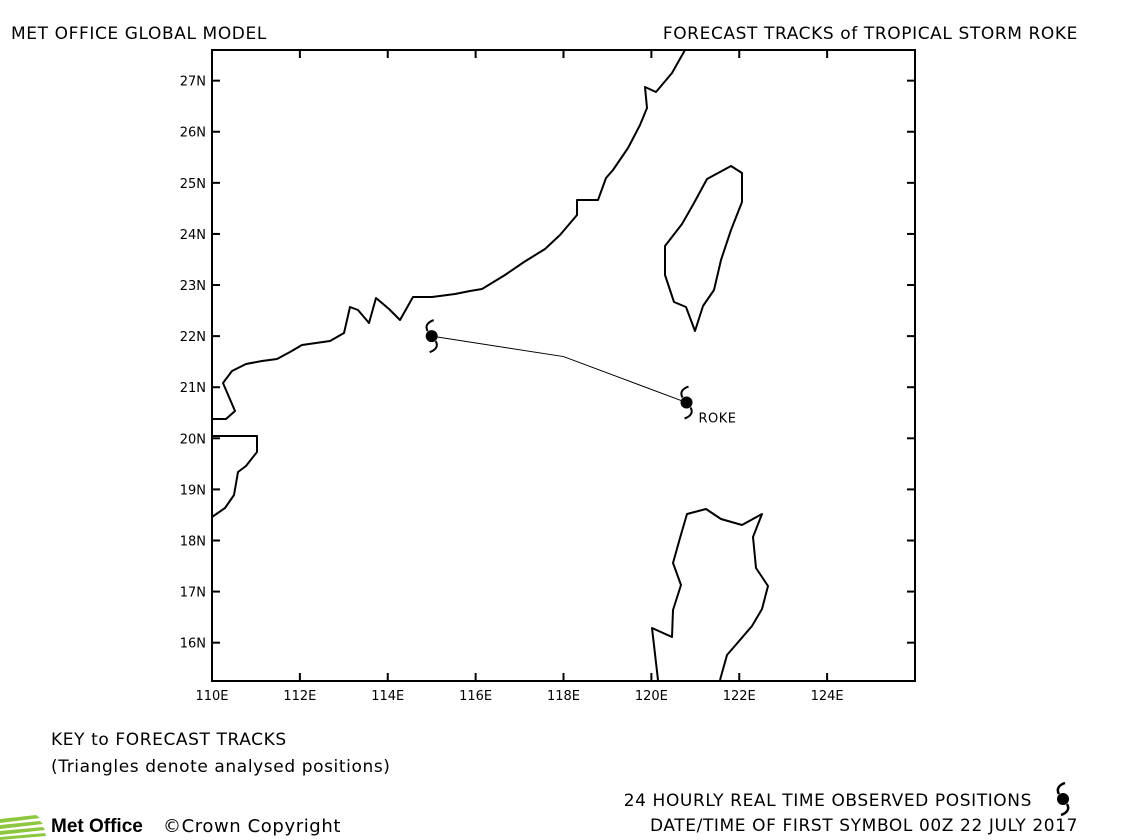 This screenshot has height=840, width=1130. I want to click on chart-title: FORECAST TRACKS of TROPICAL STORM ROKE, so click(870, 34).